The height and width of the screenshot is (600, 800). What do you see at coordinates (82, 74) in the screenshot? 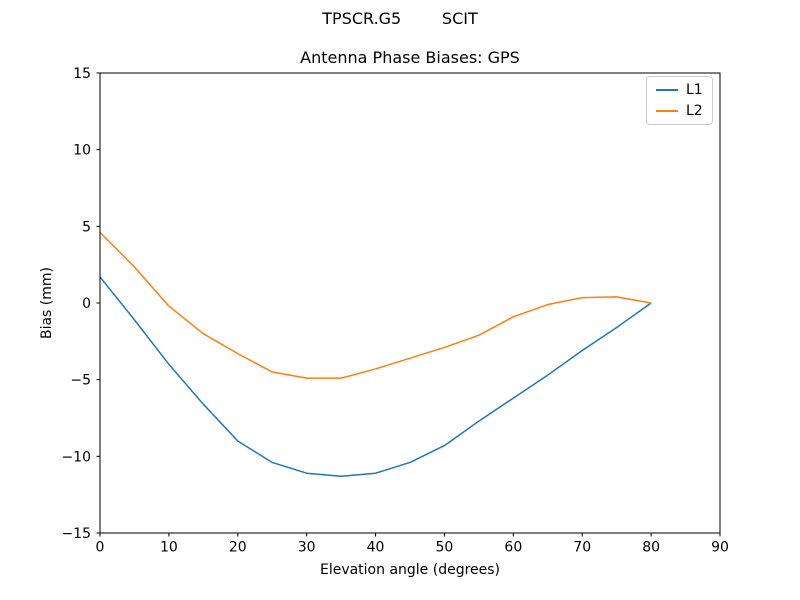
I see `y-tick-label: 15` at bounding box center [82, 74].